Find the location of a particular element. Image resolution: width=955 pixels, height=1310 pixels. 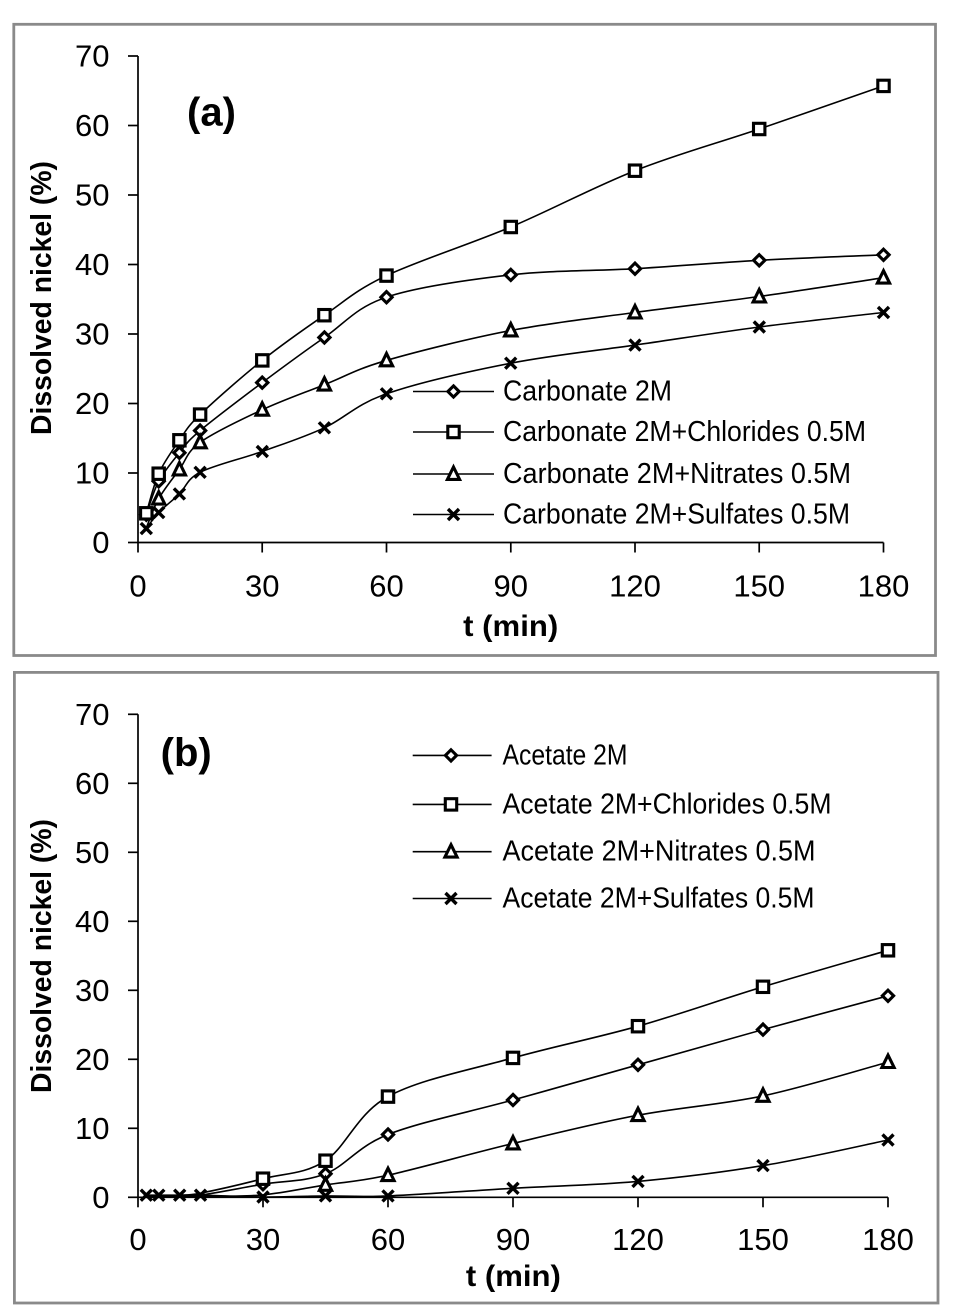

svg-text: Acetate 2M+Sulfates 0.5M is located at coordinates (659, 899).